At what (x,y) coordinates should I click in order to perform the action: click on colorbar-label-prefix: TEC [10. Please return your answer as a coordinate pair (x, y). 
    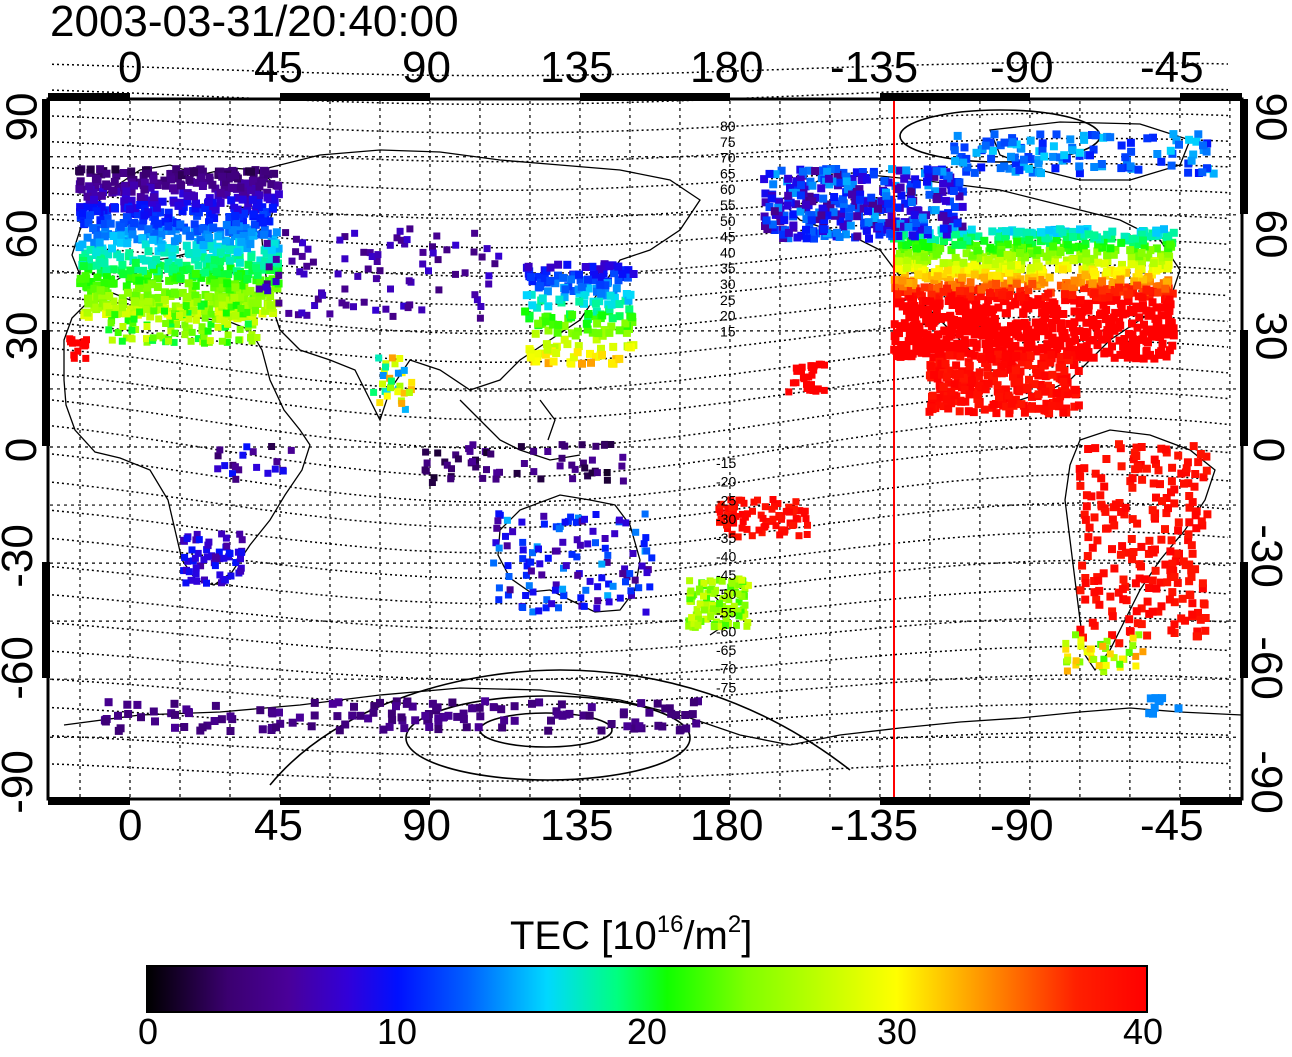
    Looking at the image, I should click on (583, 936).